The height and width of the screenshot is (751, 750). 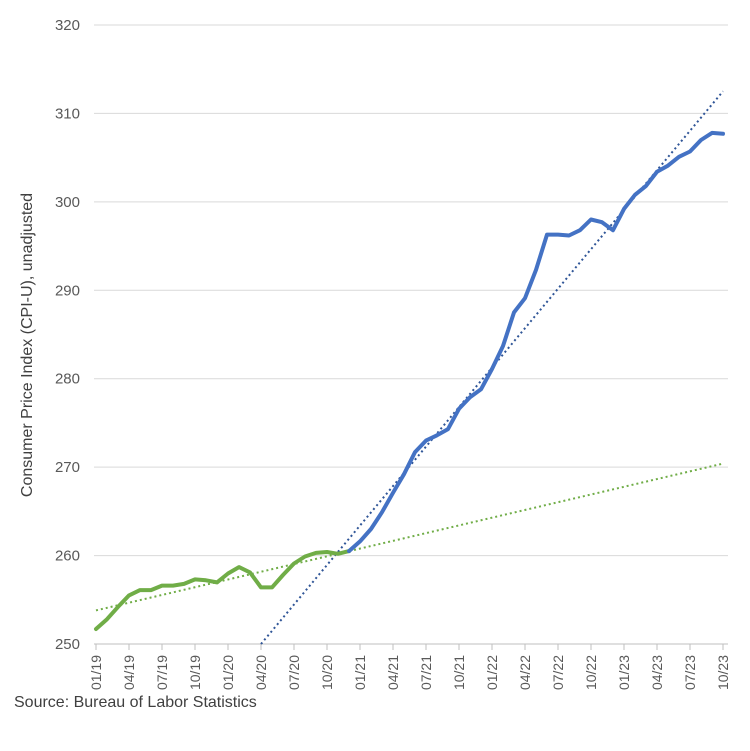 I want to click on x-tick-label: 04/20, so click(x=261, y=672).